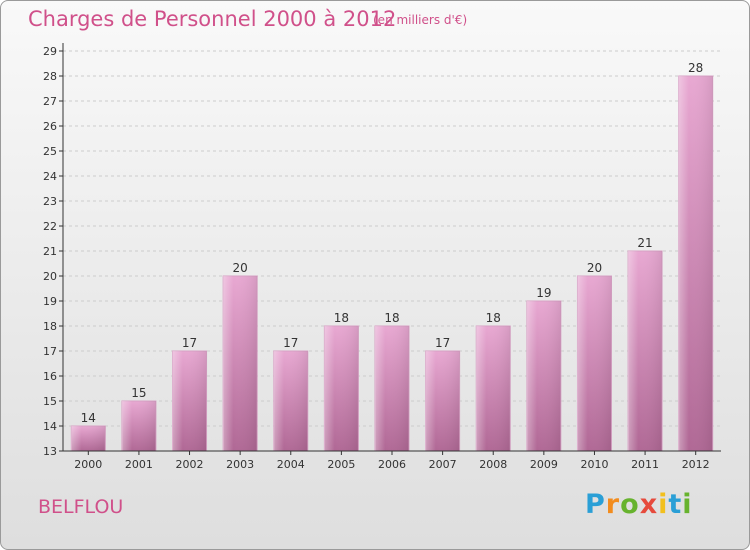  I want to click on bar-value-label: 21, so click(644, 243).